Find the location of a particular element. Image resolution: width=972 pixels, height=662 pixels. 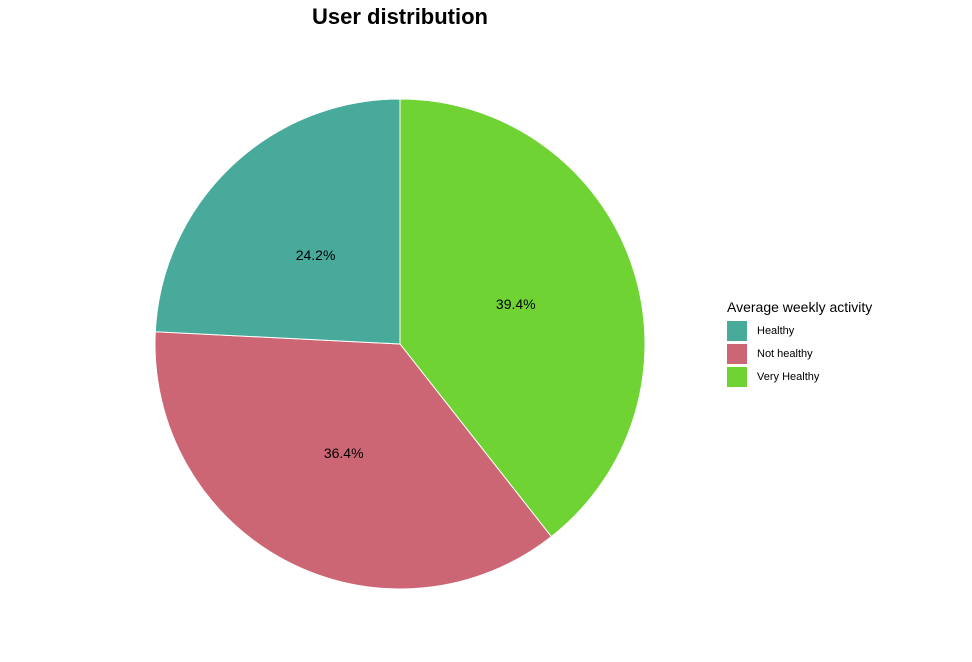

slice-label-healthy: 24.2% is located at coordinates (316, 255).